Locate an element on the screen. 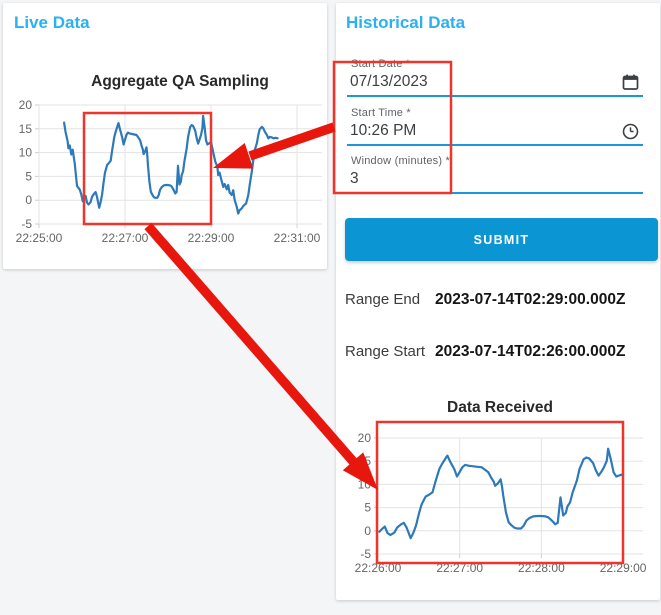 This screenshot has width=661, height=615. window-minutes-label: Window (minutes) * is located at coordinates (400, 161).